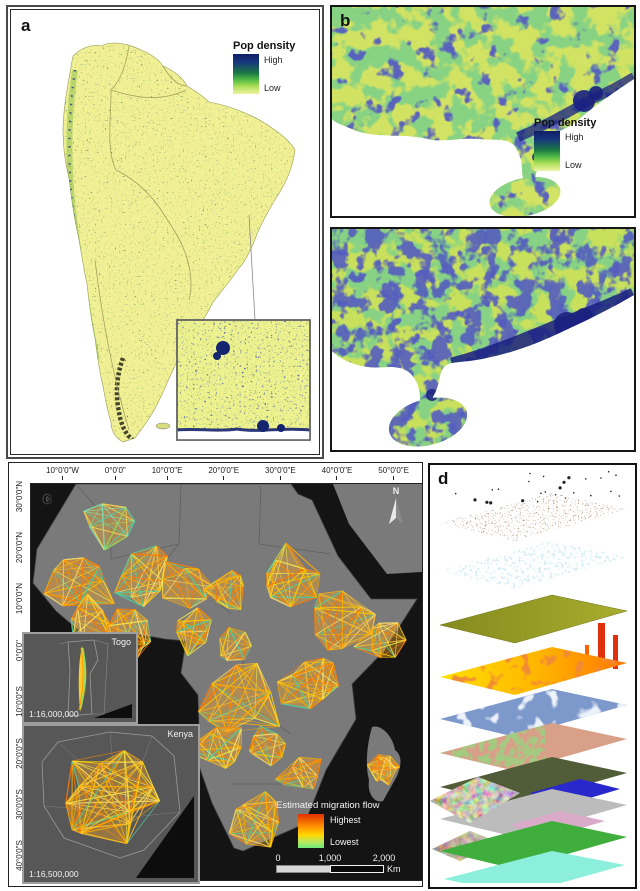 The width and height of the screenshot is (640, 891). Describe the element at coordinates (143, 238) in the screenshot. I see `country-borders` at that location.